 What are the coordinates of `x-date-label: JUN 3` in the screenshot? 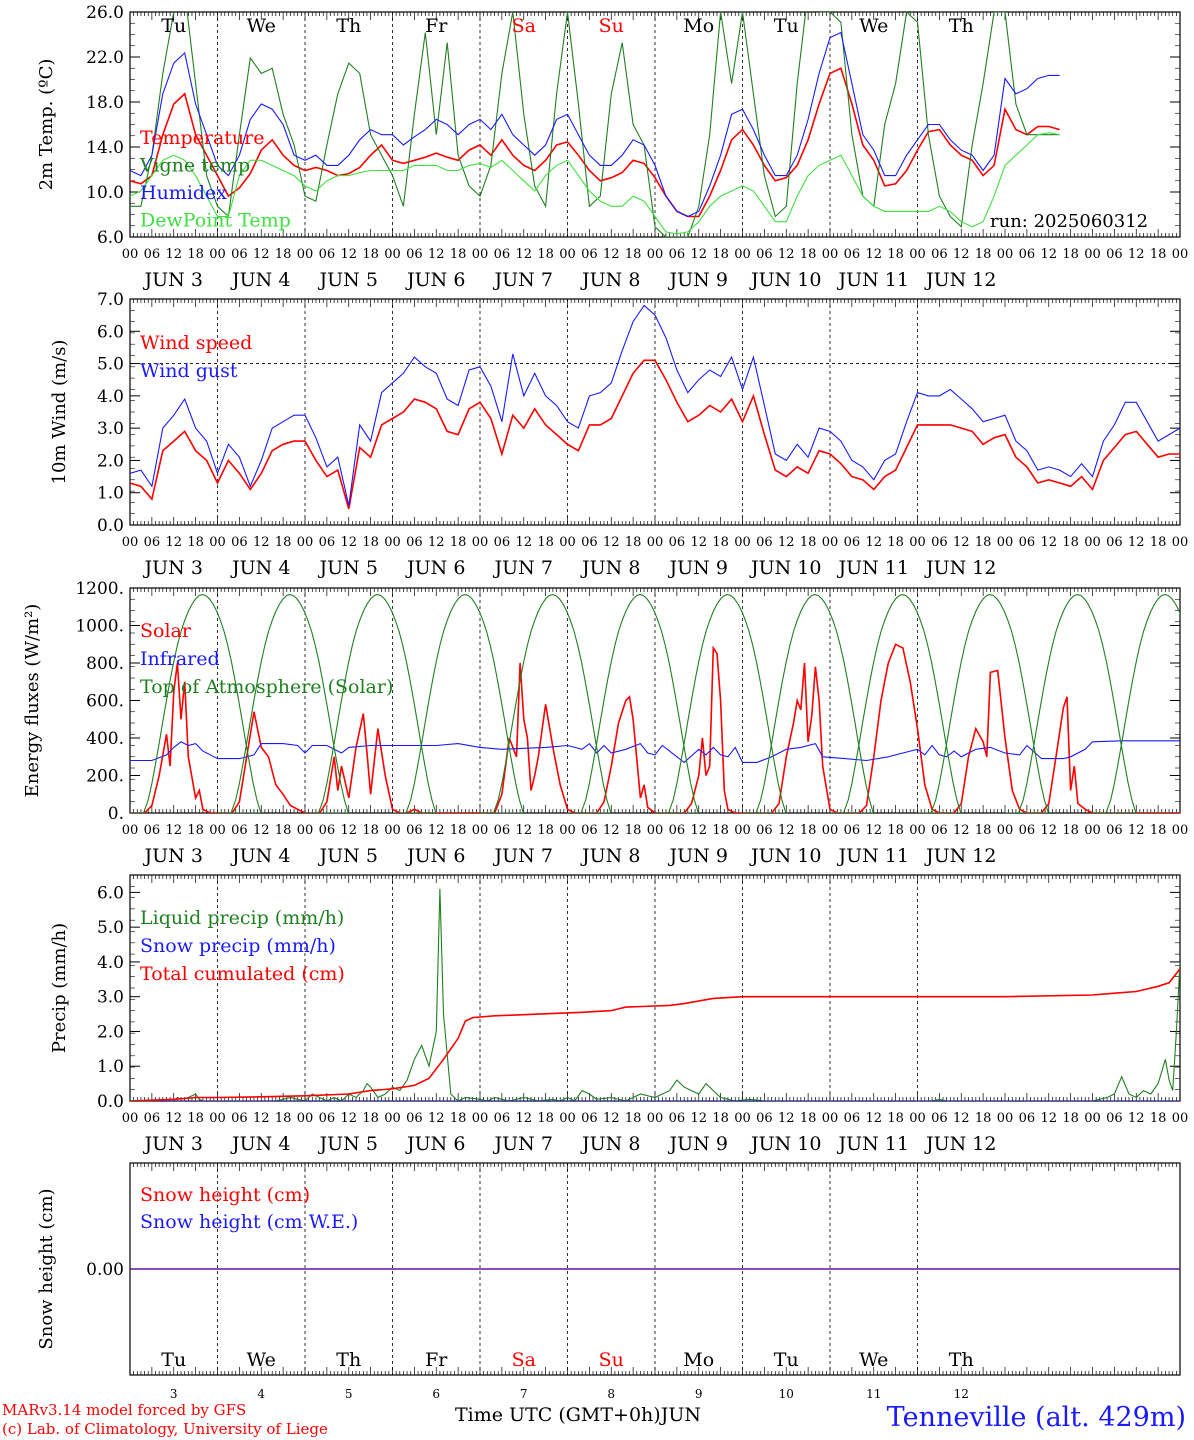 It's located at (173, 568).